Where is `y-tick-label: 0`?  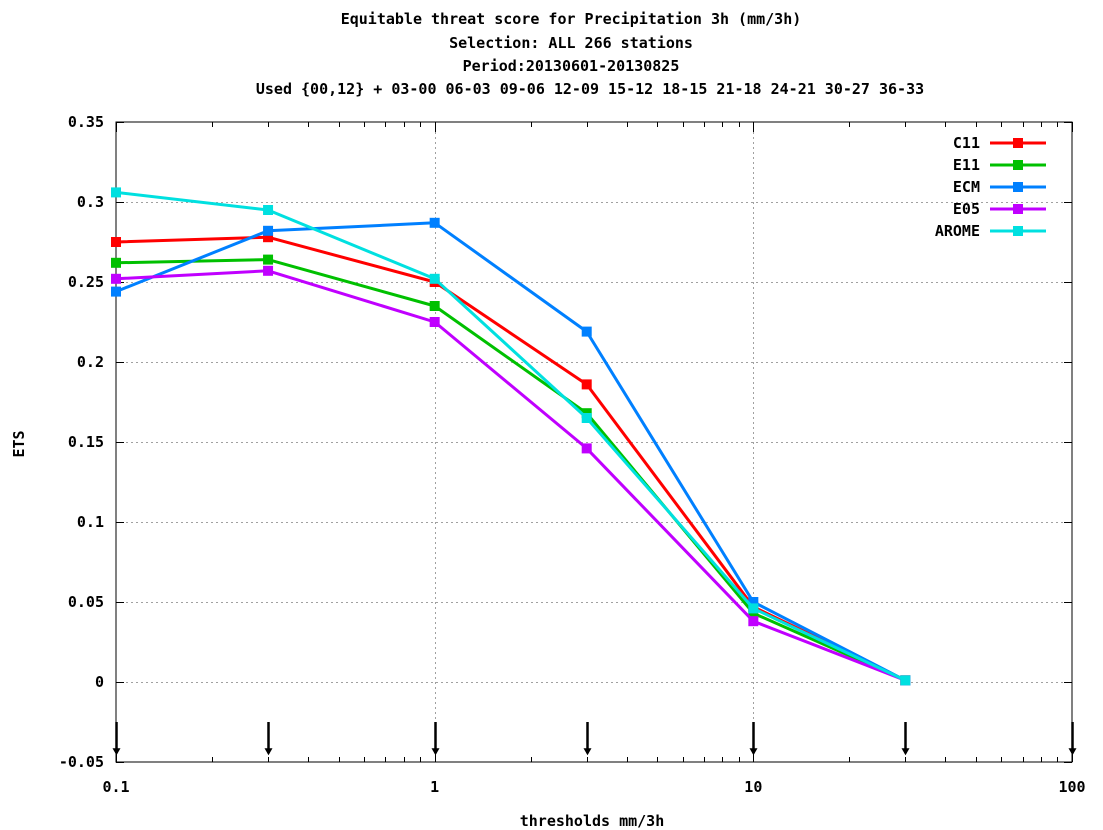
y-tick-label: 0 is located at coordinates (99, 682).